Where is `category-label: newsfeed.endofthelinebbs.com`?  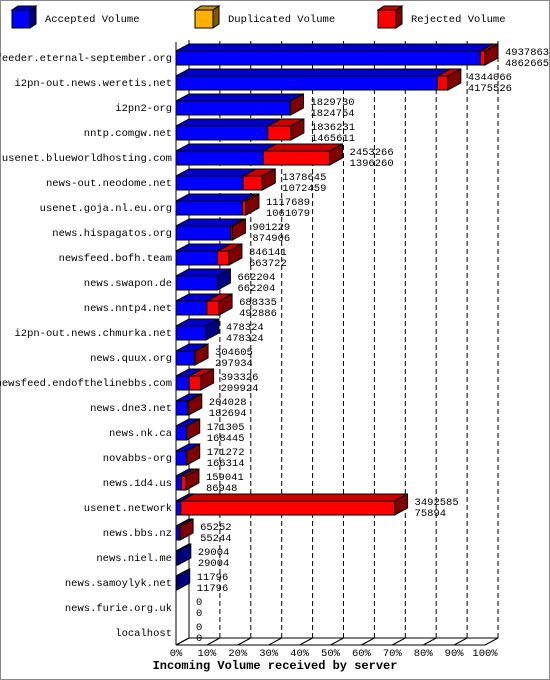
category-label: newsfeed.endofthelinebbs.com is located at coordinates (86, 384).